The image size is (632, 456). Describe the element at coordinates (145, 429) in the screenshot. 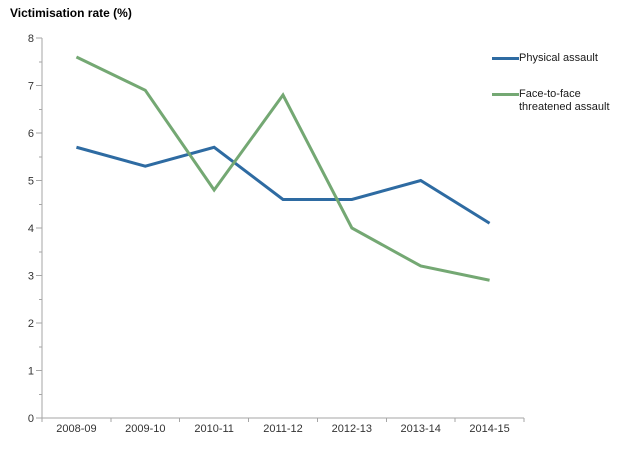

I see `x-axis-tick-label: 2009-10` at that location.